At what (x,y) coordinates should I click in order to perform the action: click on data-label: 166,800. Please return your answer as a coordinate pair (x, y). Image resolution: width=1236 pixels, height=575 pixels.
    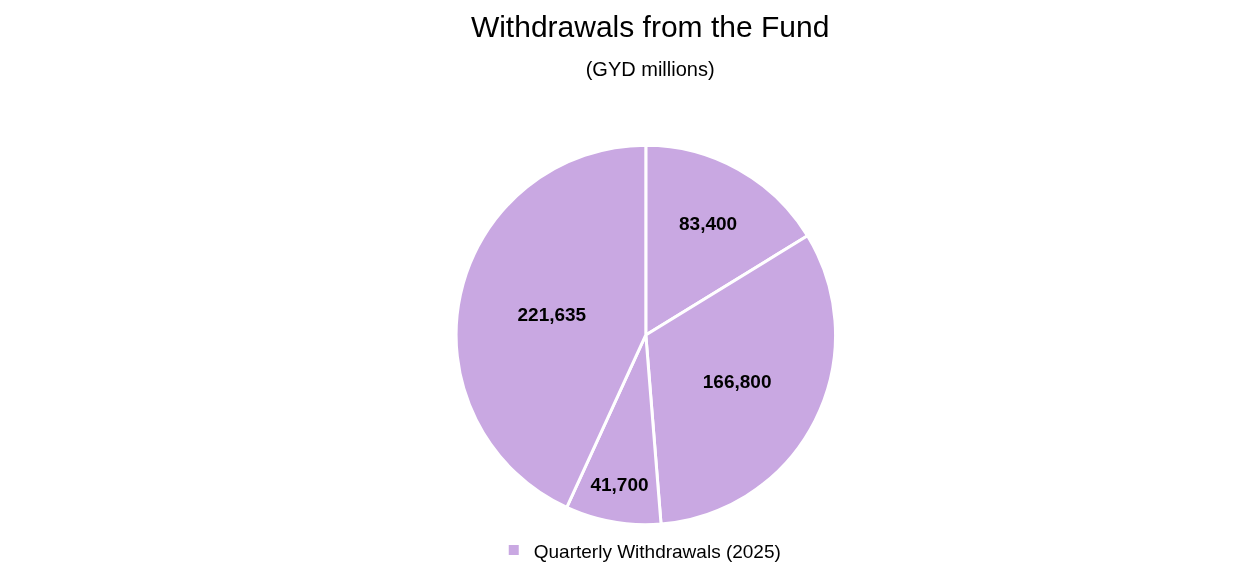
    Looking at the image, I should click on (737, 381).